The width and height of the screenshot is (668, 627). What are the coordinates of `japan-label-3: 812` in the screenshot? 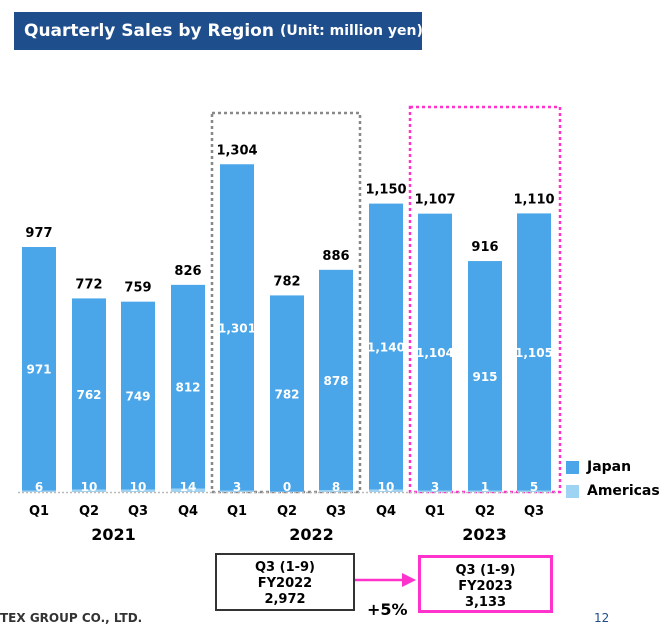 It's located at (187, 388).